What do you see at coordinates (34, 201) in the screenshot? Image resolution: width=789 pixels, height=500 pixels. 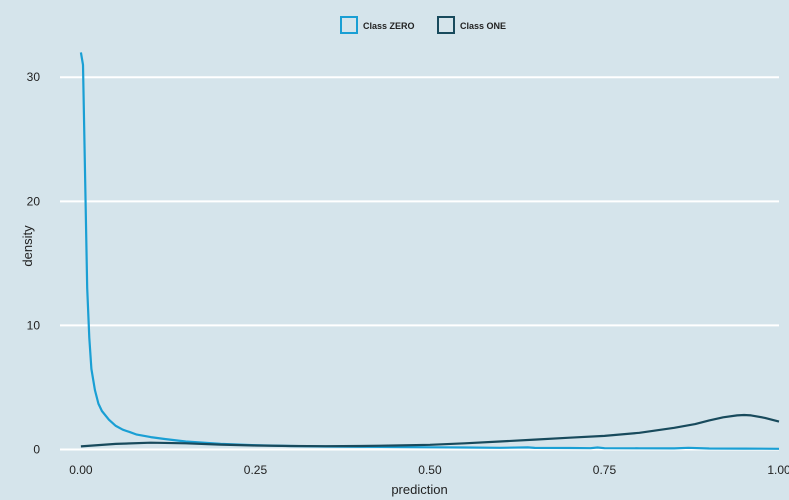 I see `y-tick-label: 20` at bounding box center [34, 201].